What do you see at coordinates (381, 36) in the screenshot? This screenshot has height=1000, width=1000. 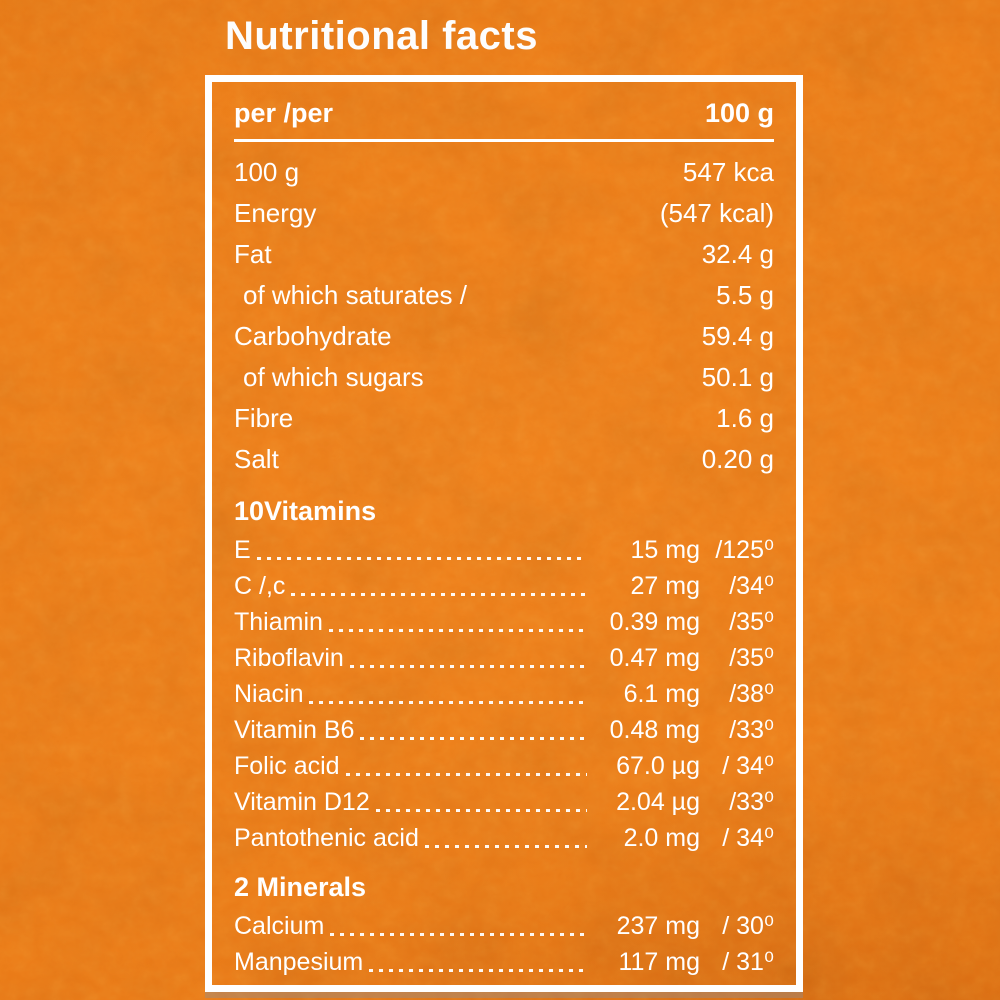 I see `page-title: Nutritional facts` at bounding box center [381, 36].